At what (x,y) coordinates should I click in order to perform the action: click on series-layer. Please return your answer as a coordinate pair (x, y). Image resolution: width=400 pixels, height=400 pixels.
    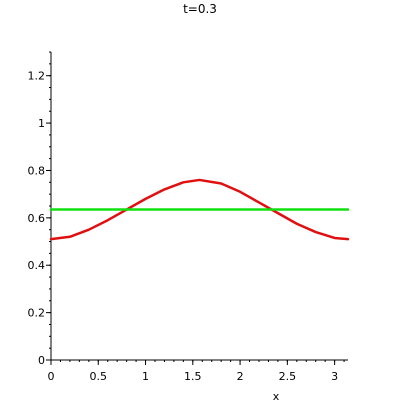
    Looking at the image, I should click on (199, 209).